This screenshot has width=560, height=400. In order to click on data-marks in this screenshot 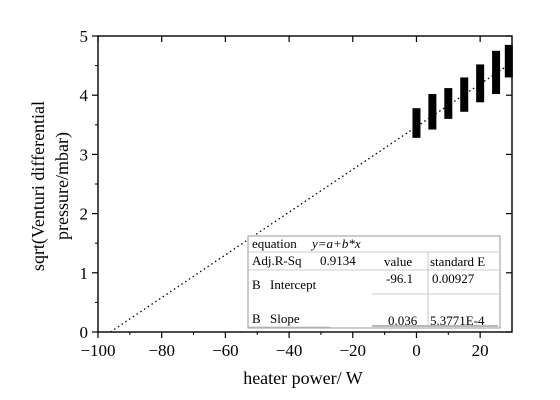, I will do `click(462, 91)`.